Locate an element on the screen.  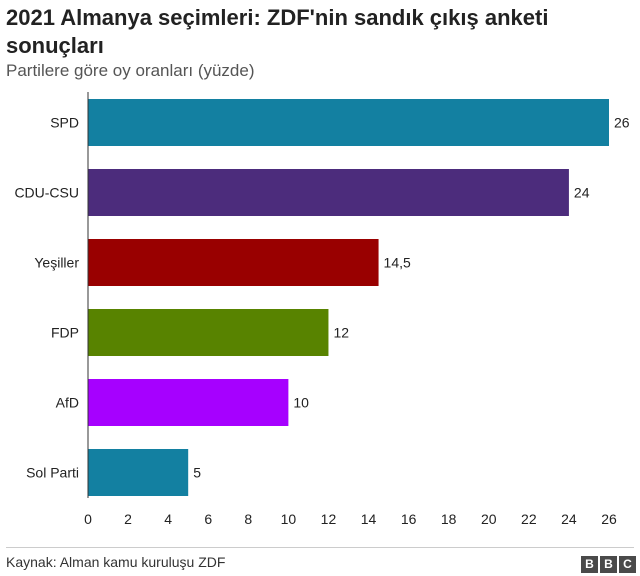
value-label: 26 is located at coordinates (622, 123).